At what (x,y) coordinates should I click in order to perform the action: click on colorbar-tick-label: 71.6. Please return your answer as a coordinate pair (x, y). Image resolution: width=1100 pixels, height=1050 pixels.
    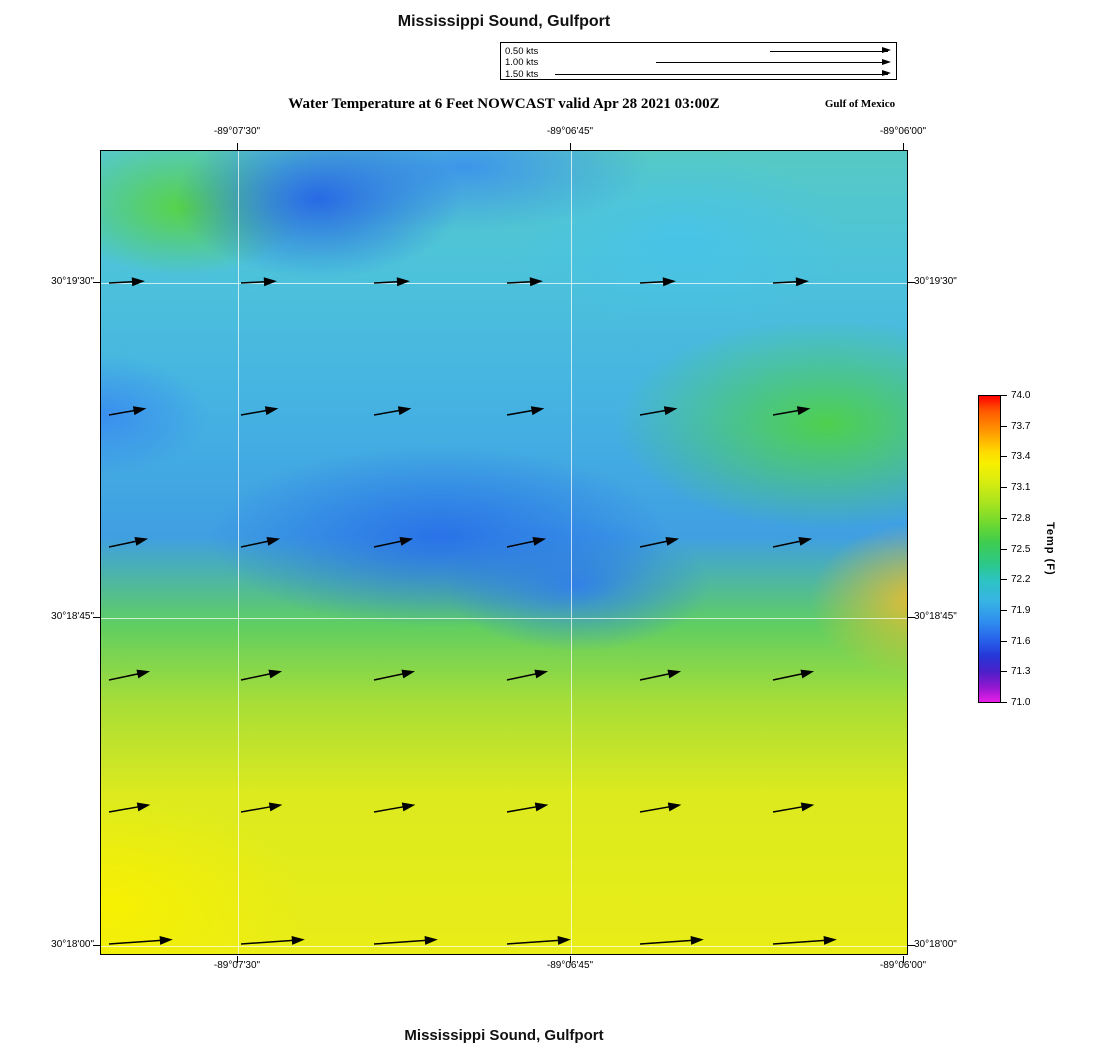
    Looking at the image, I should click on (1021, 641).